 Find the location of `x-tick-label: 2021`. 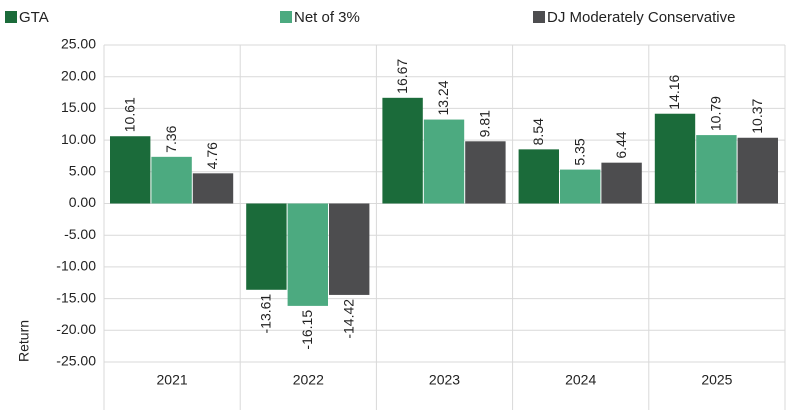

x-tick-label: 2021 is located at coordinates (172, 380).